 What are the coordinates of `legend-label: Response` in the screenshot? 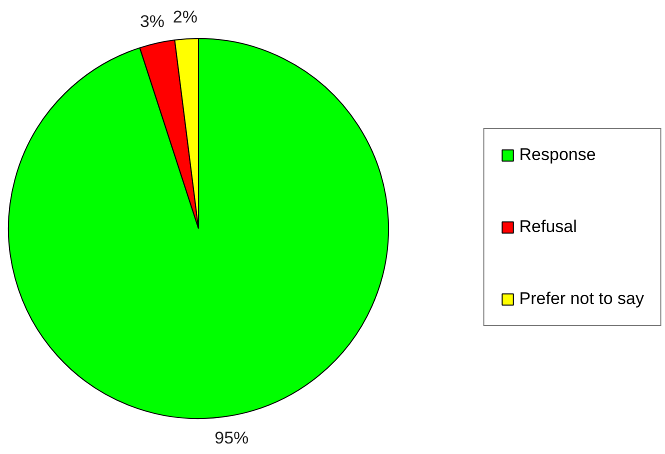 It's located at (557, 155).